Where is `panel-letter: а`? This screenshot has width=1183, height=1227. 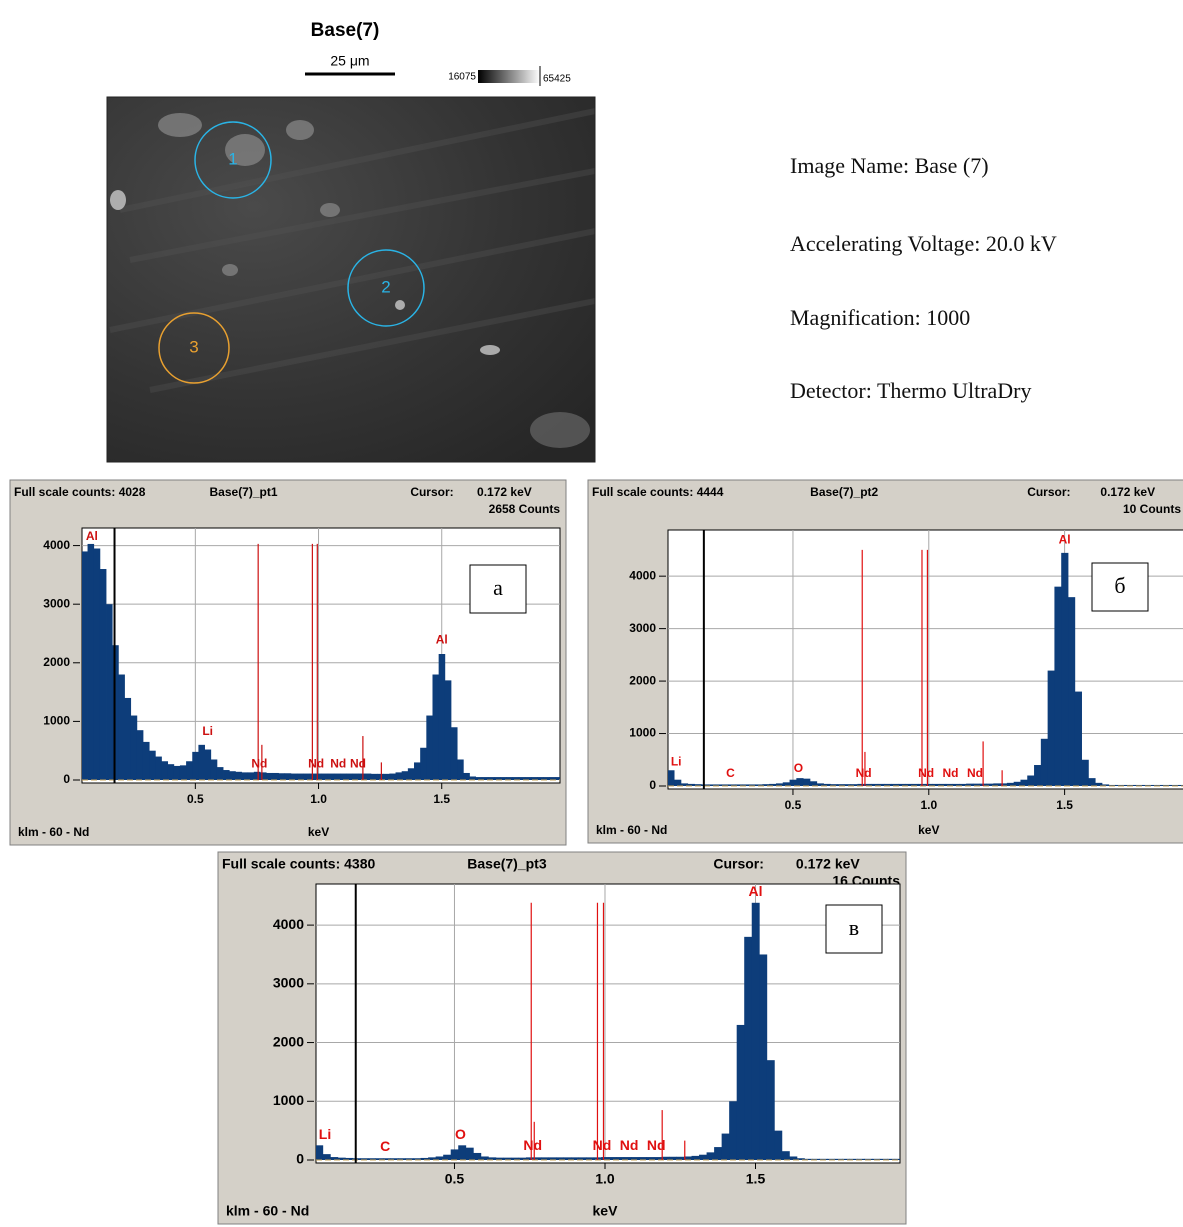
panel-letter: а is located at coordinates (498, 587).